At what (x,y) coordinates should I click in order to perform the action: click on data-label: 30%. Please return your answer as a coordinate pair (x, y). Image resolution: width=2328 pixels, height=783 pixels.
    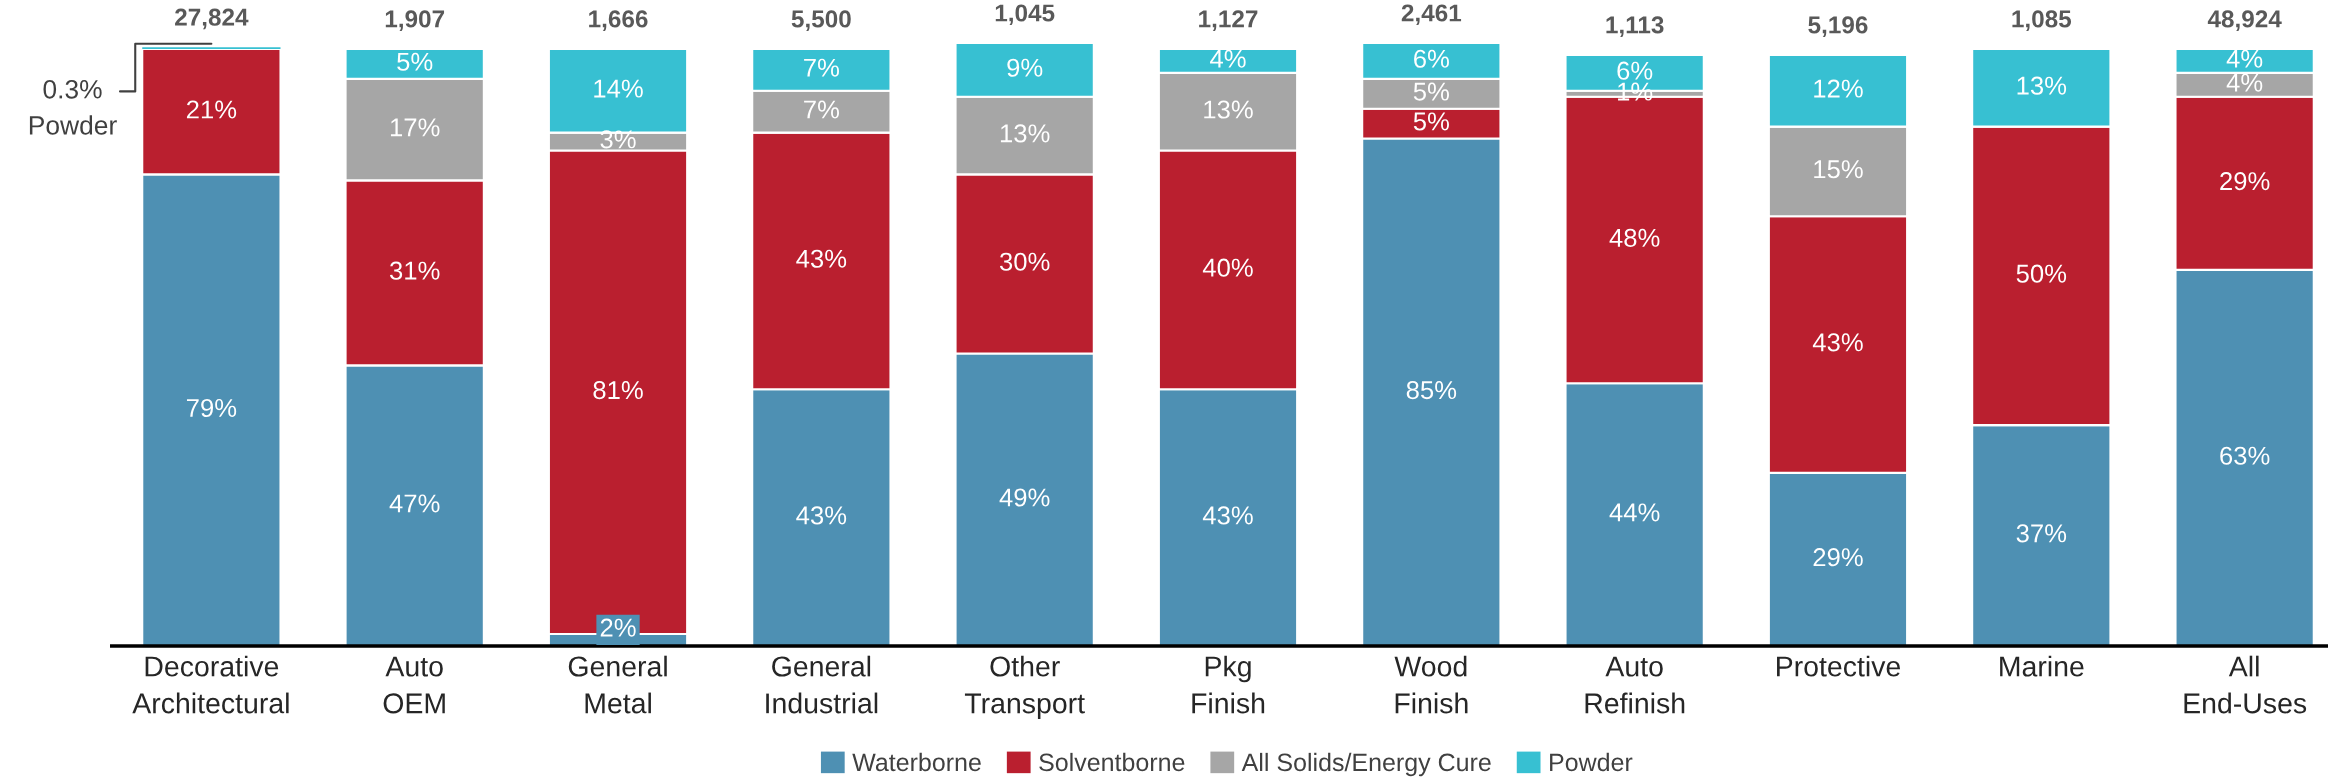
    Looking at the image, I should click on (1024, 261).